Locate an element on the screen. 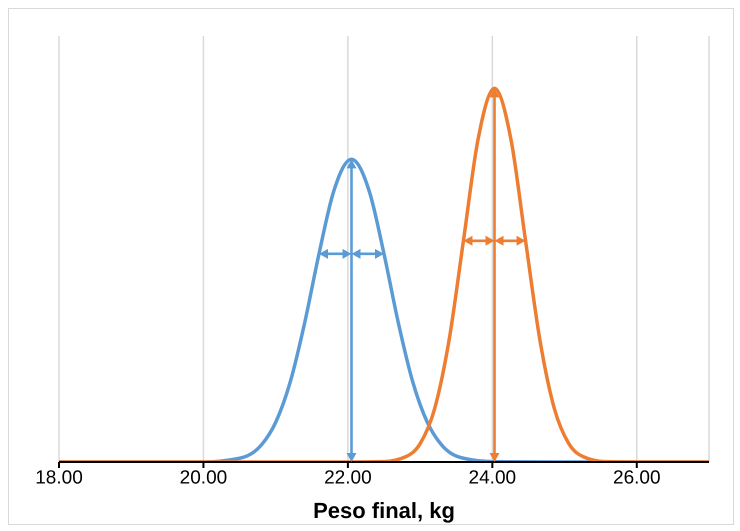  x-tick-label: 18.00 is located at coordinates (59, 477).